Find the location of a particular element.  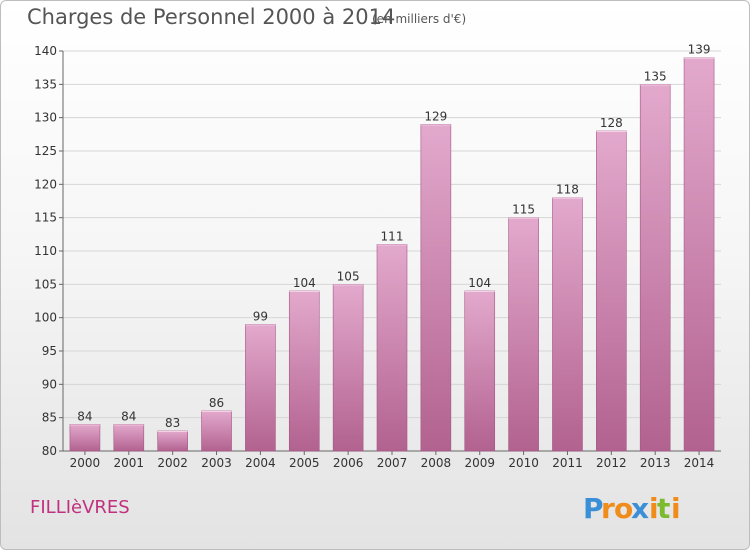

x-tick-label: 2002 is located at coordinates (172, 463).